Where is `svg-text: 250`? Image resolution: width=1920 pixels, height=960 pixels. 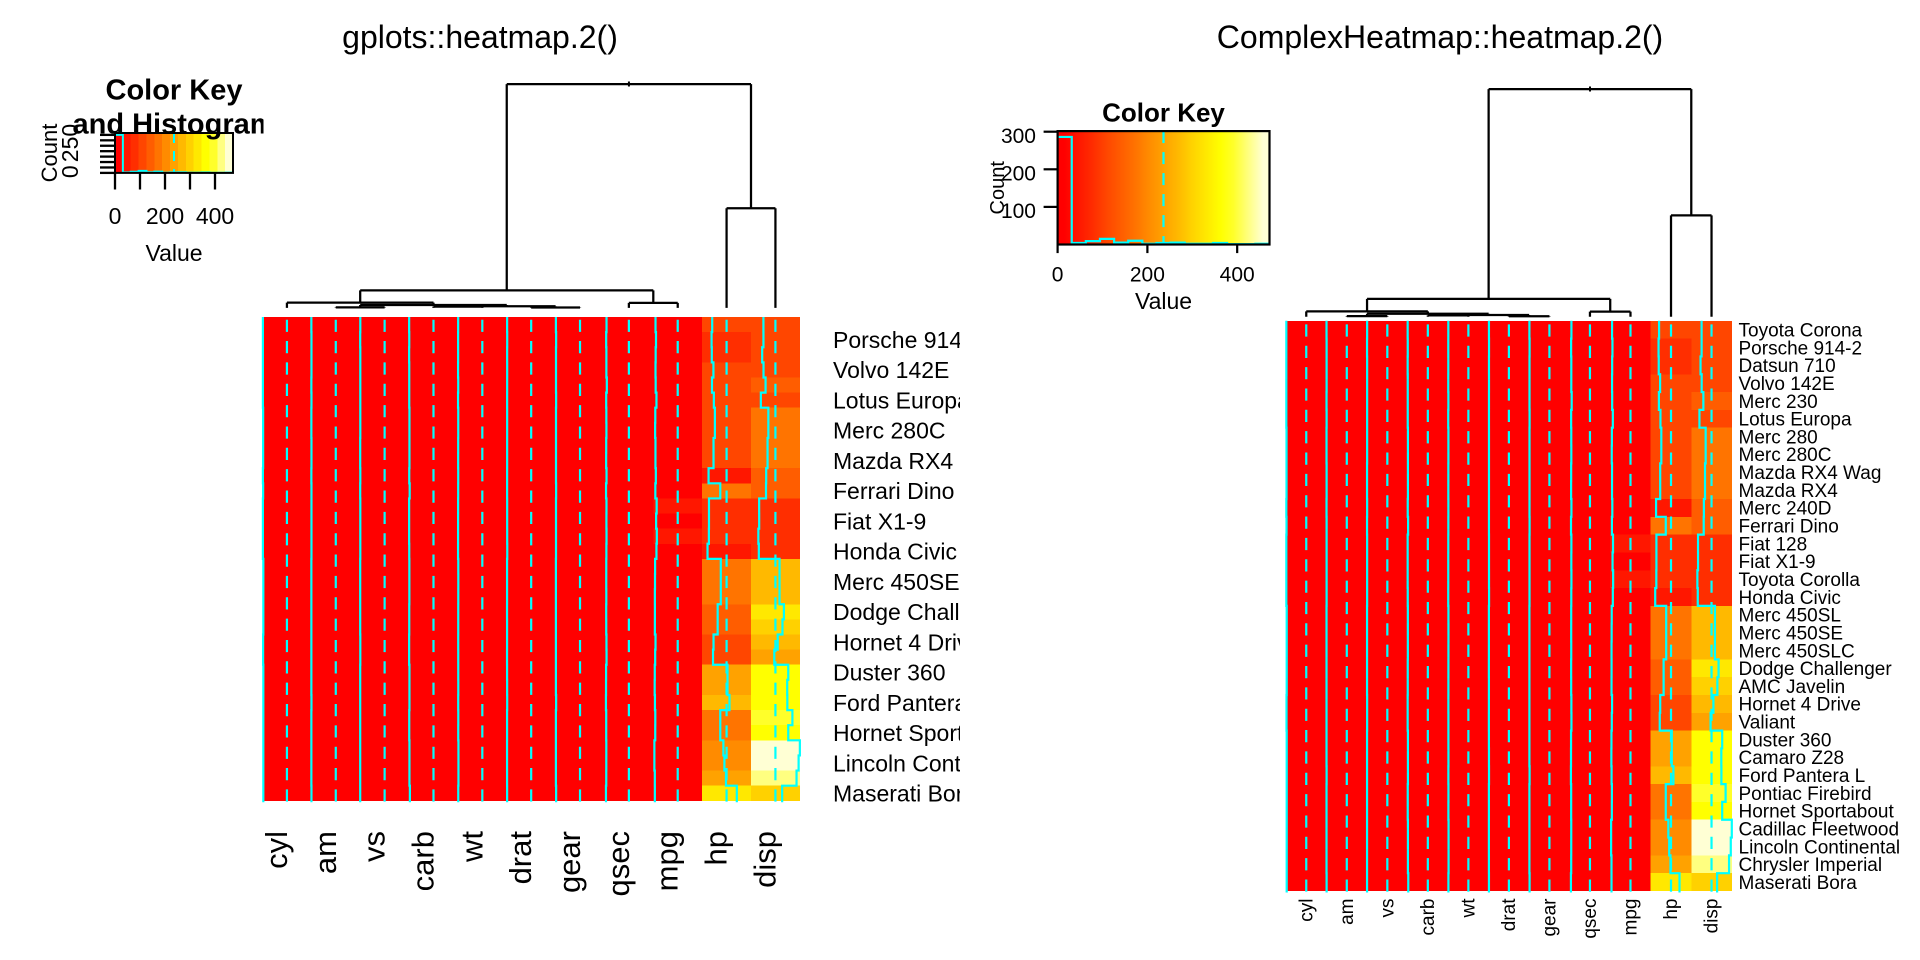 svg-text: 250 is located at coordinates (70, 143).